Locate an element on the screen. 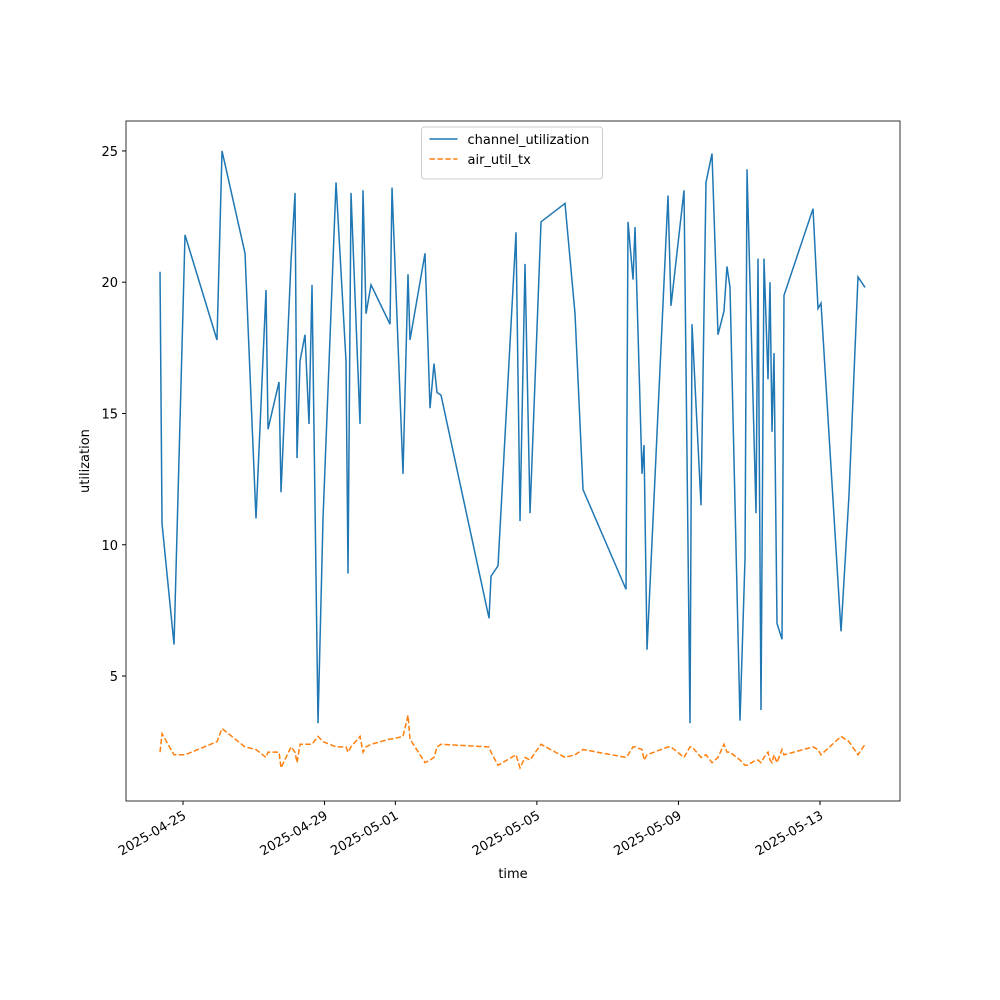  y-tick-label: 5 is located at coordinates (114, 677).